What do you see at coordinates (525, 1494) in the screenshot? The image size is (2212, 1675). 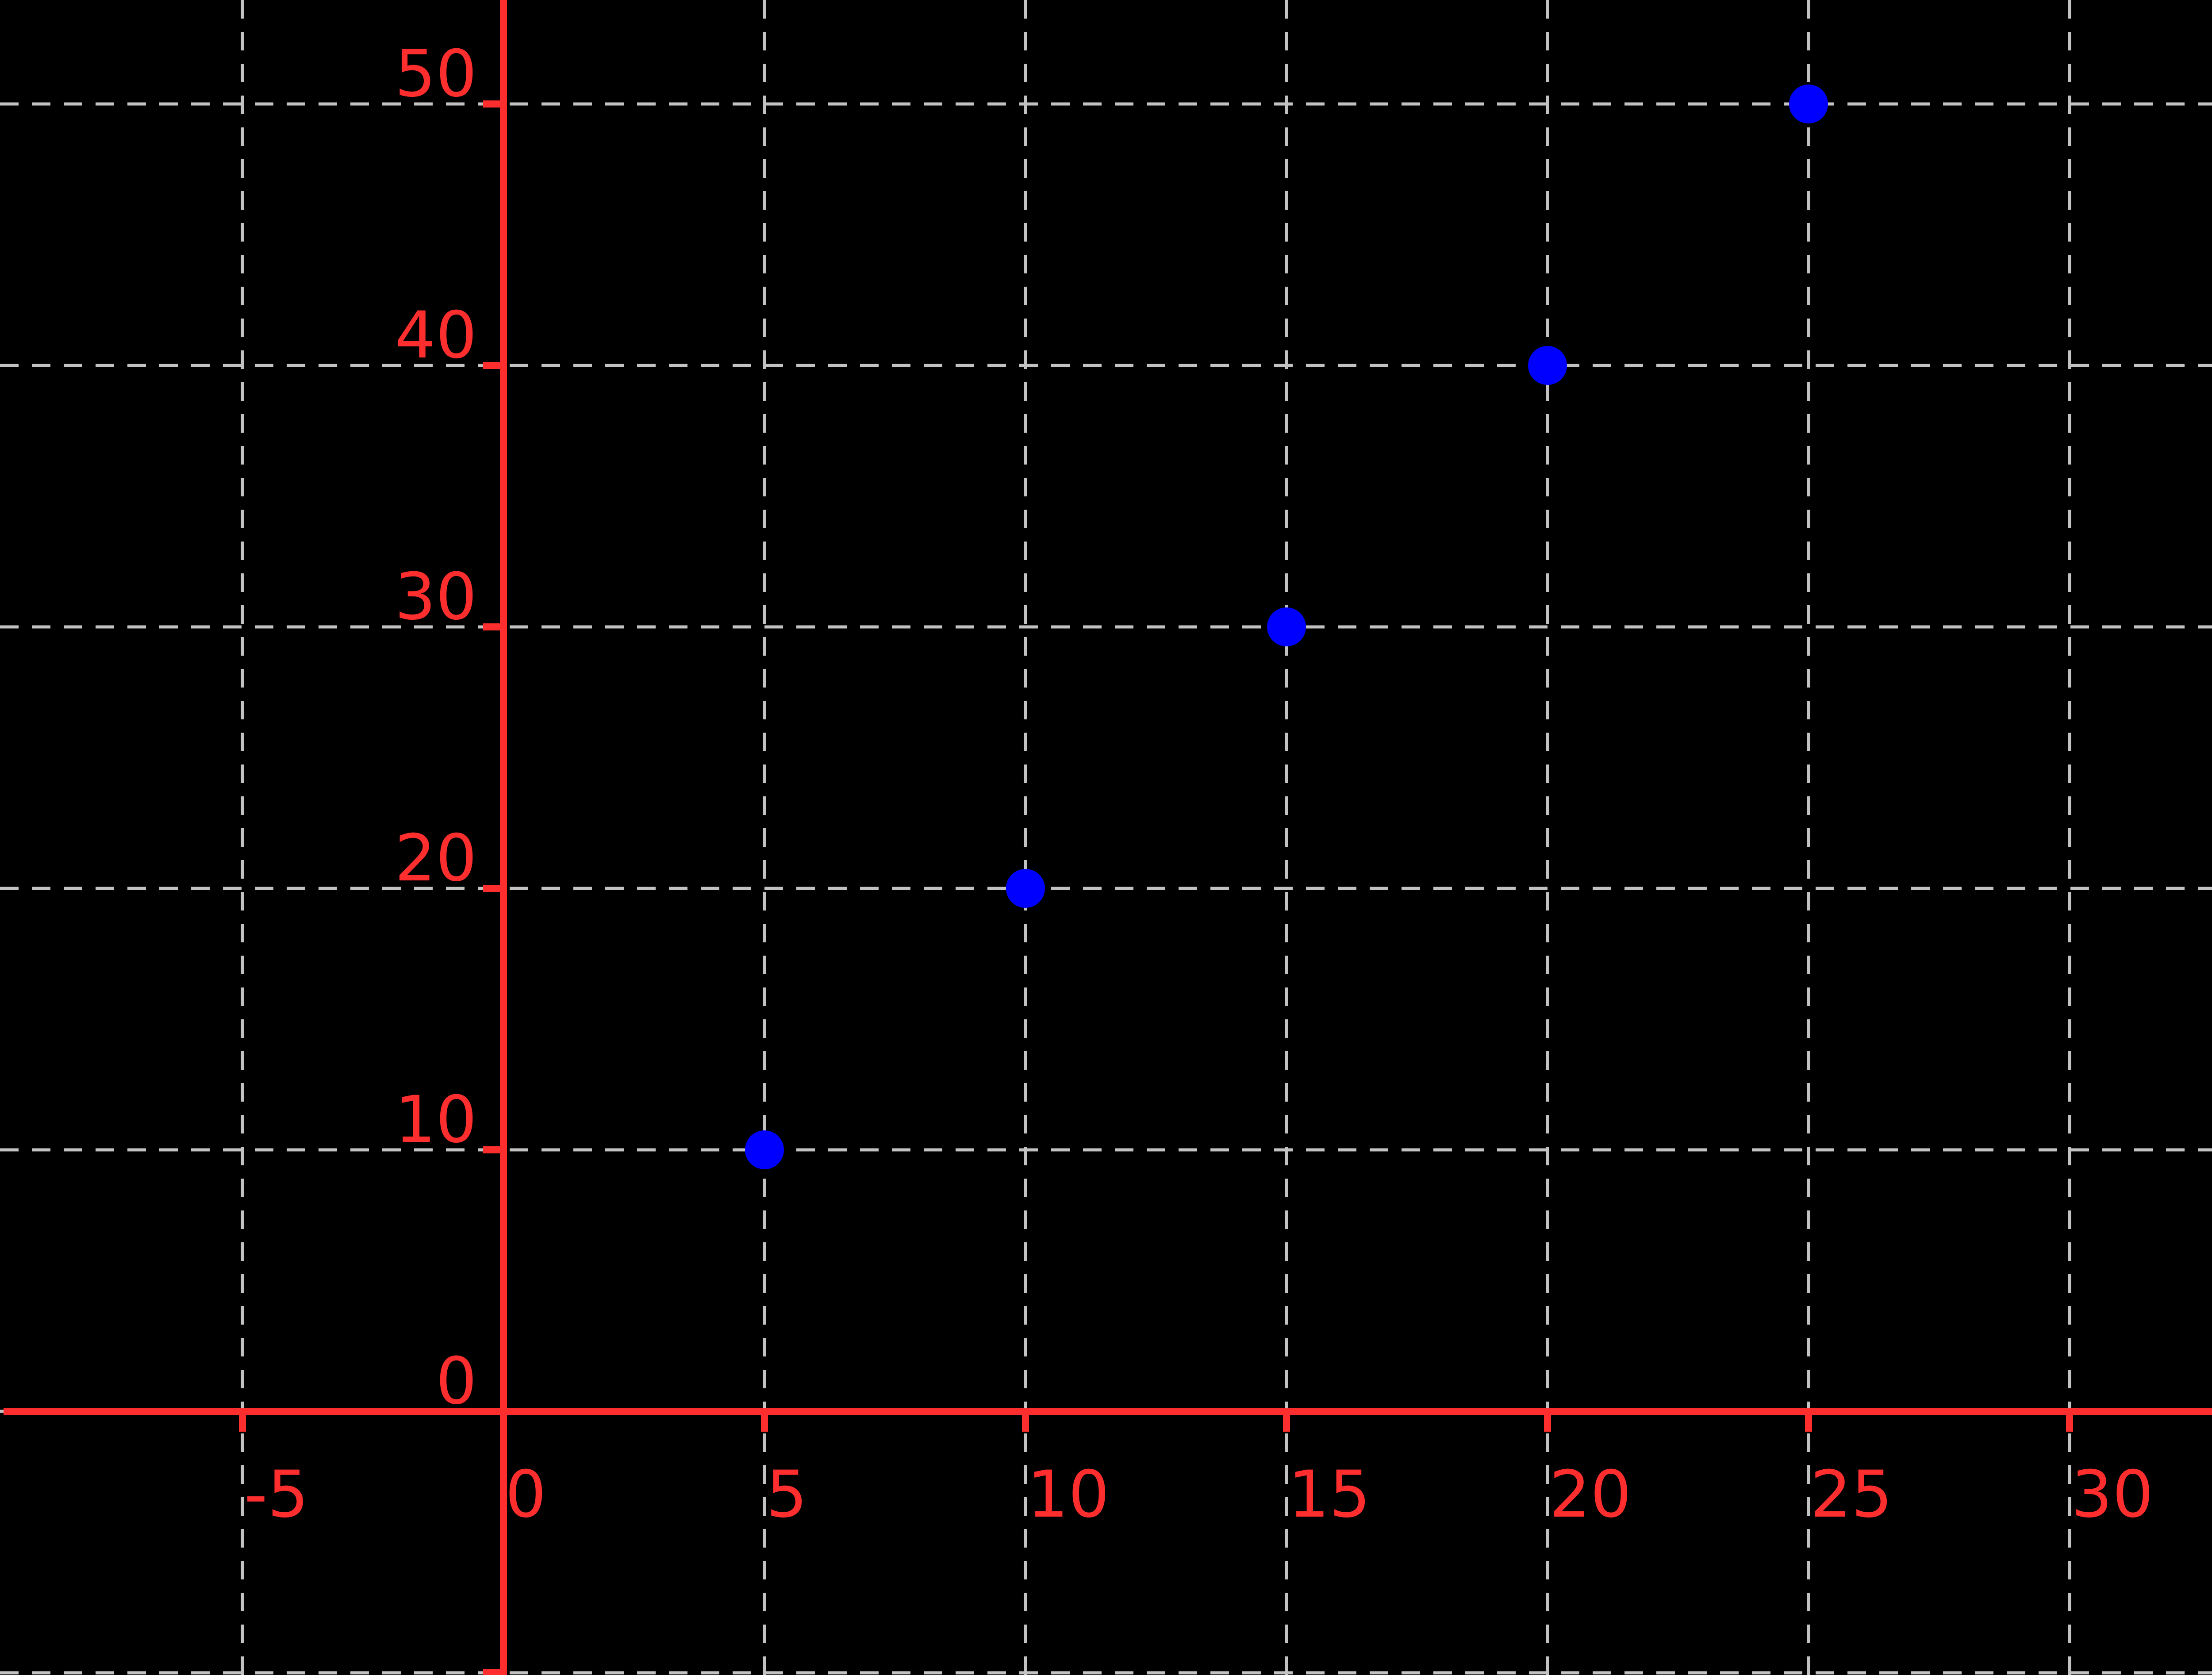 I see `x-tick-label-0: 0` at bounding box center [525, 1494].